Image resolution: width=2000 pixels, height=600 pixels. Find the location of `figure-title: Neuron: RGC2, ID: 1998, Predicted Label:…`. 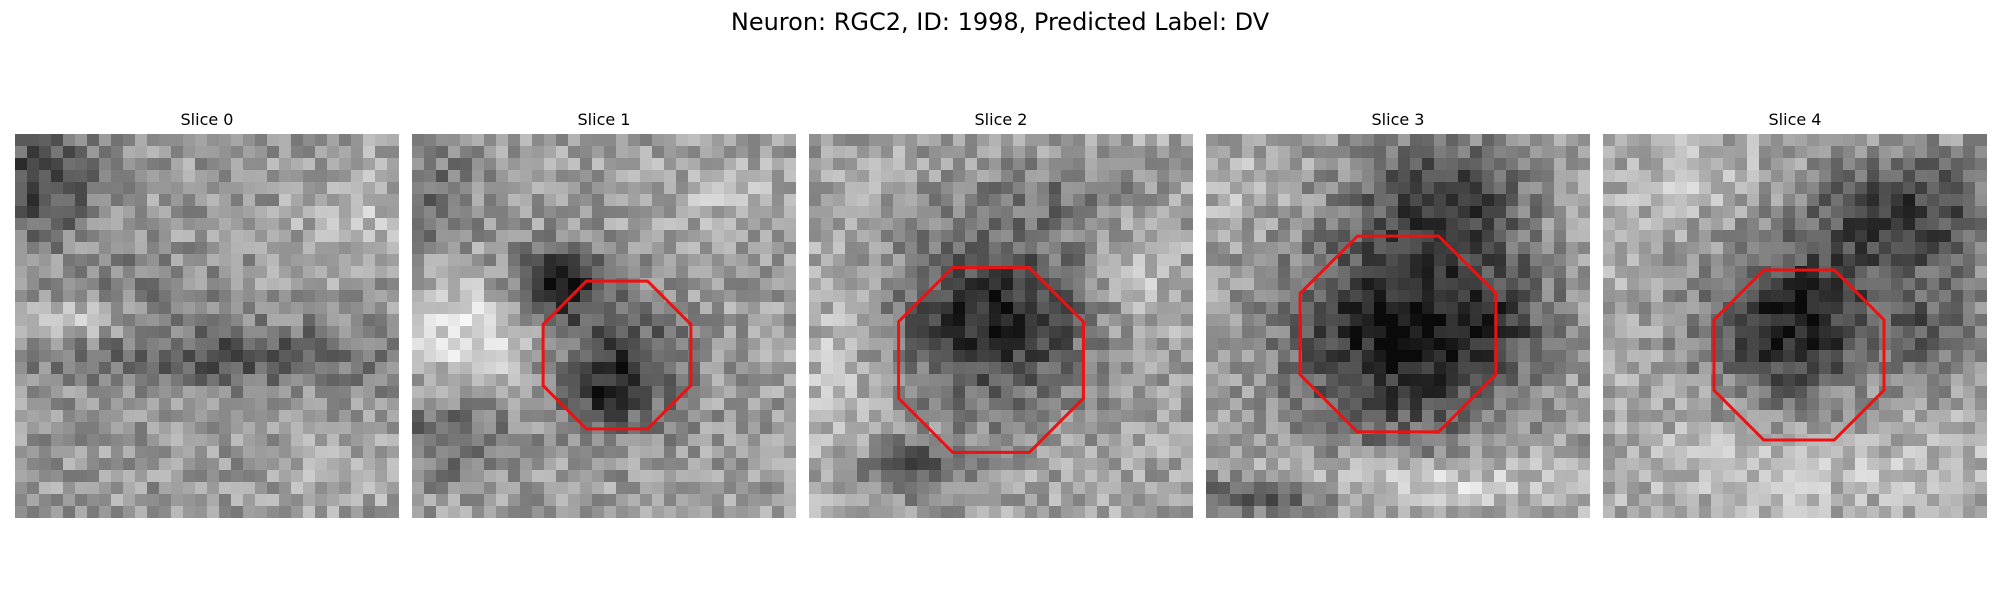

figure-title: Neuron: RGC2, ID: 1998, Predicted Label:… is located at coordinates (1000, 22).